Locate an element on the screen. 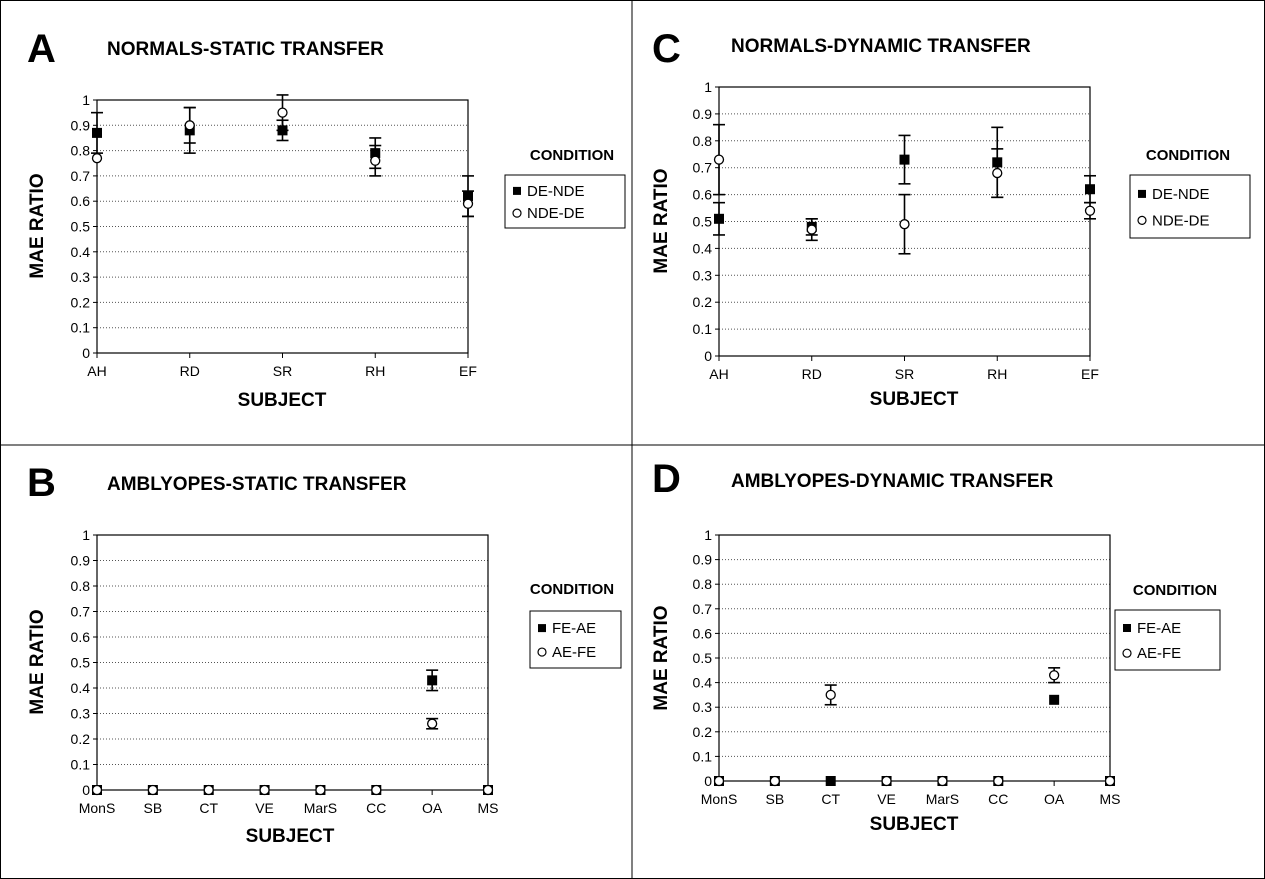 The height and width of the screenshot is (879, 1265). series-fe-ae is located at coordinates (292, 732).